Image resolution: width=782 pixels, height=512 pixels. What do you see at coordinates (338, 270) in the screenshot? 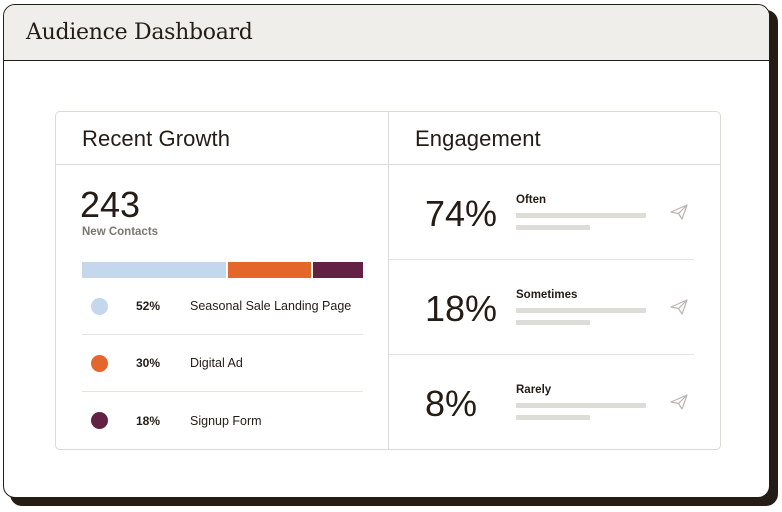
I see `stack-segment-signup-form` at bounding box center [338, 270].